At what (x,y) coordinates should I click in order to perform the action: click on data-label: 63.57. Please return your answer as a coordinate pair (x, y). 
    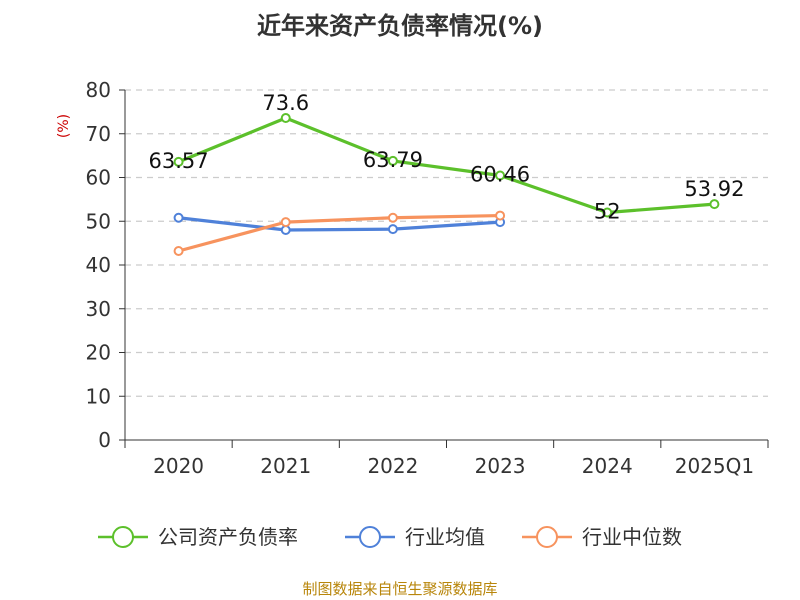
    Looking at the image, I should click on (179, 161).